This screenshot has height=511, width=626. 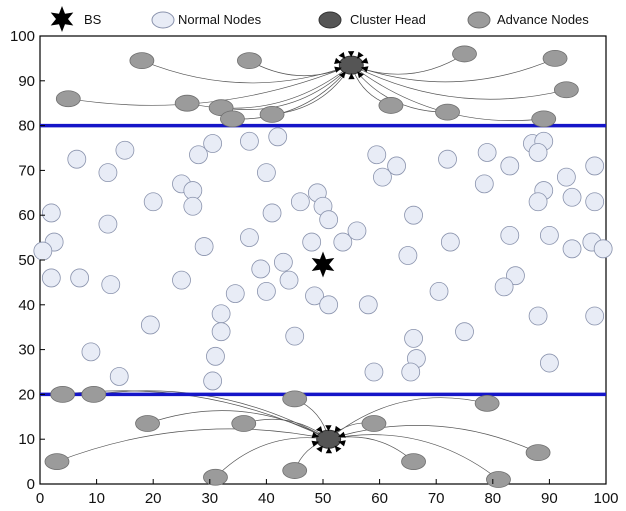 I want to click on x-tick-label: 50, so click(x=323, y=498).